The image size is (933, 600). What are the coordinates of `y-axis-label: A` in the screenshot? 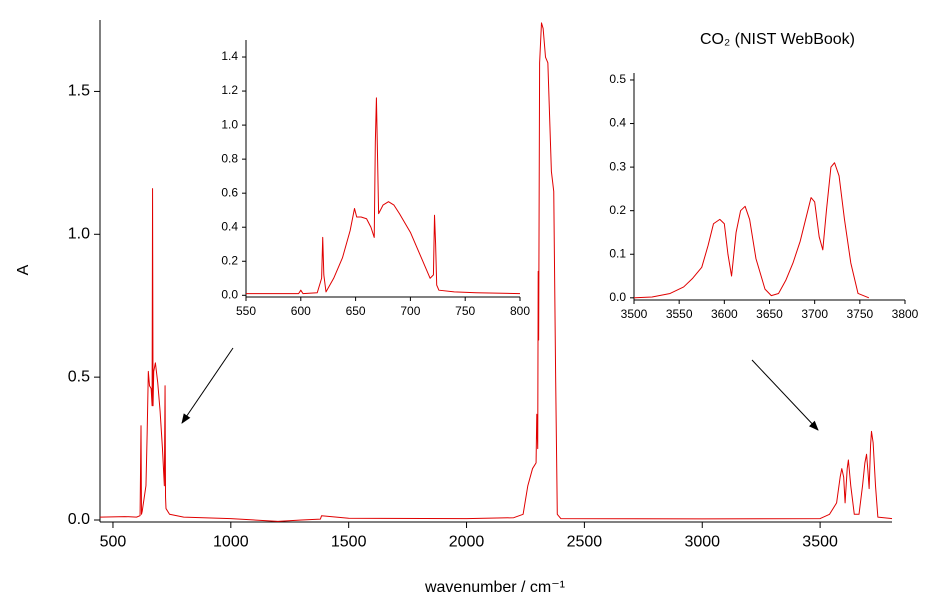 It's located at (23, 269).